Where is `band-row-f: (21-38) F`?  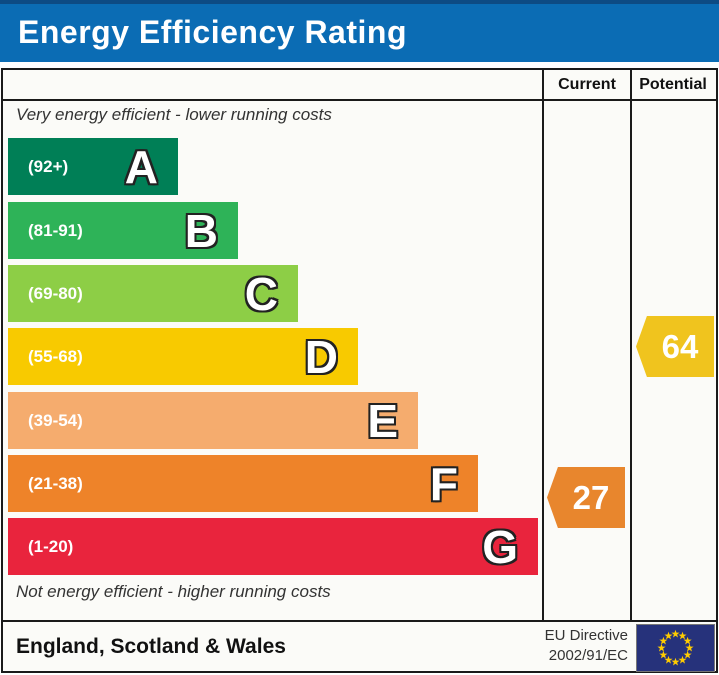
band-row-f: (21-38) F is located at coordinates (243, 483).